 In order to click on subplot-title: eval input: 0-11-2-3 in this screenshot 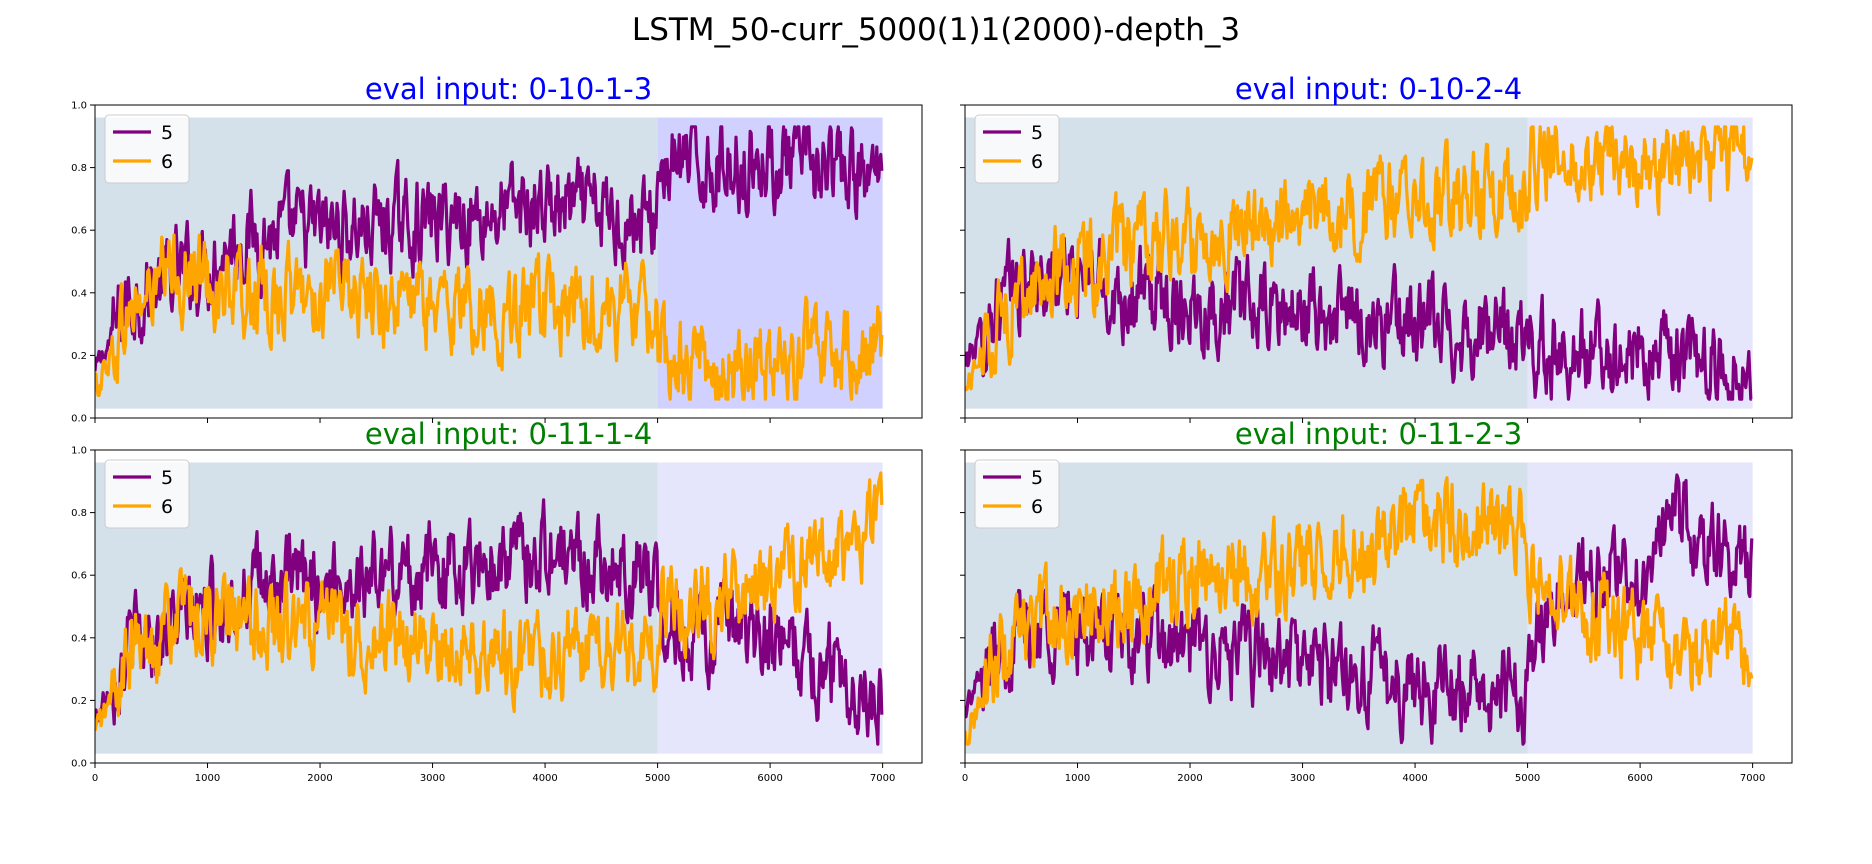, I will do `click(1378, 434)`.